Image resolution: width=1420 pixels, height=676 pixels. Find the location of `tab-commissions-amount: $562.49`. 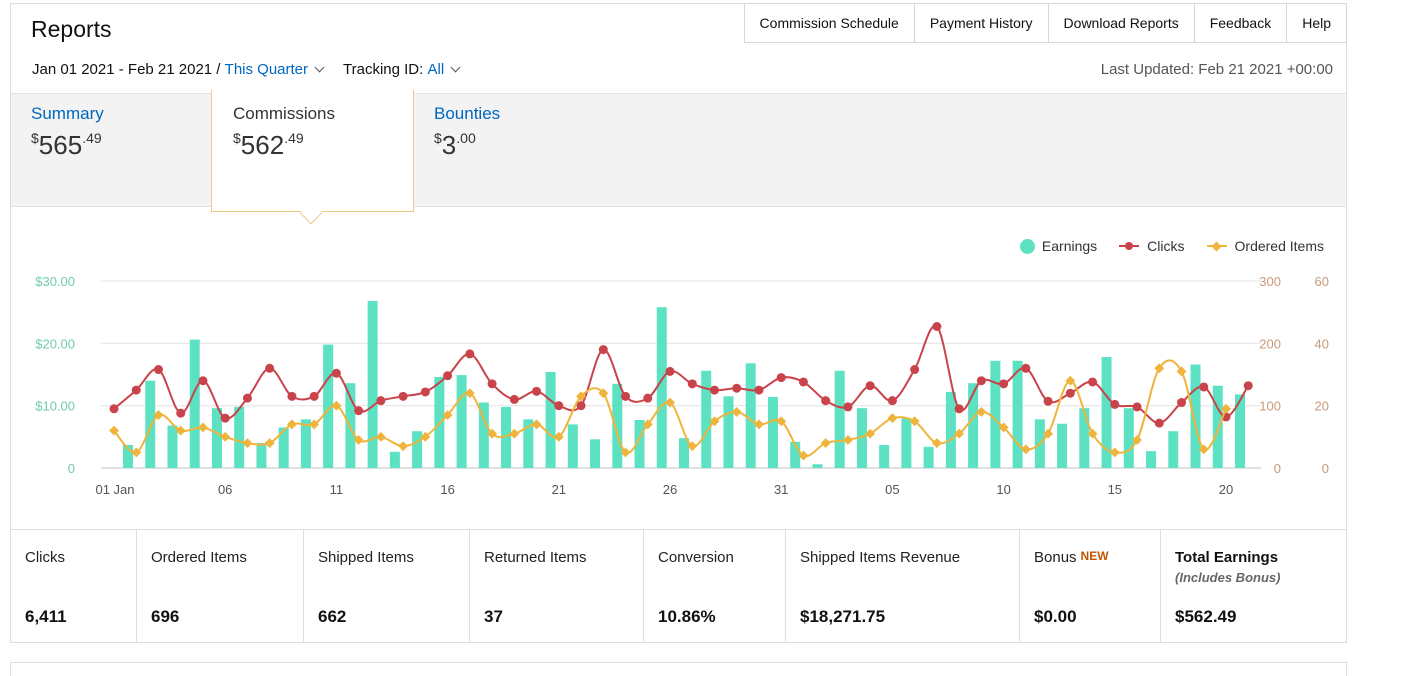

tab-commissions-amount: $562.49 is located at coordinates (268, 145).